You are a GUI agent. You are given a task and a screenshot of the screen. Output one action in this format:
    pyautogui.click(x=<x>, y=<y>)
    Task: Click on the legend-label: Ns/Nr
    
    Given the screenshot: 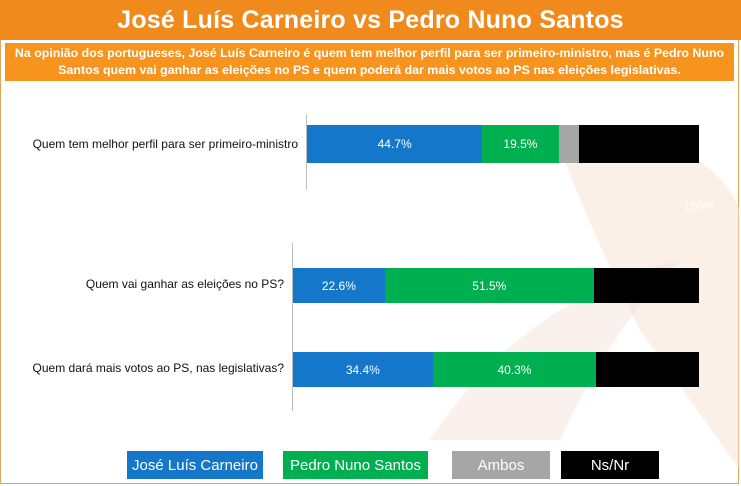 What is the action you would take?
    pyautogui.click(x=610, y=465)
    